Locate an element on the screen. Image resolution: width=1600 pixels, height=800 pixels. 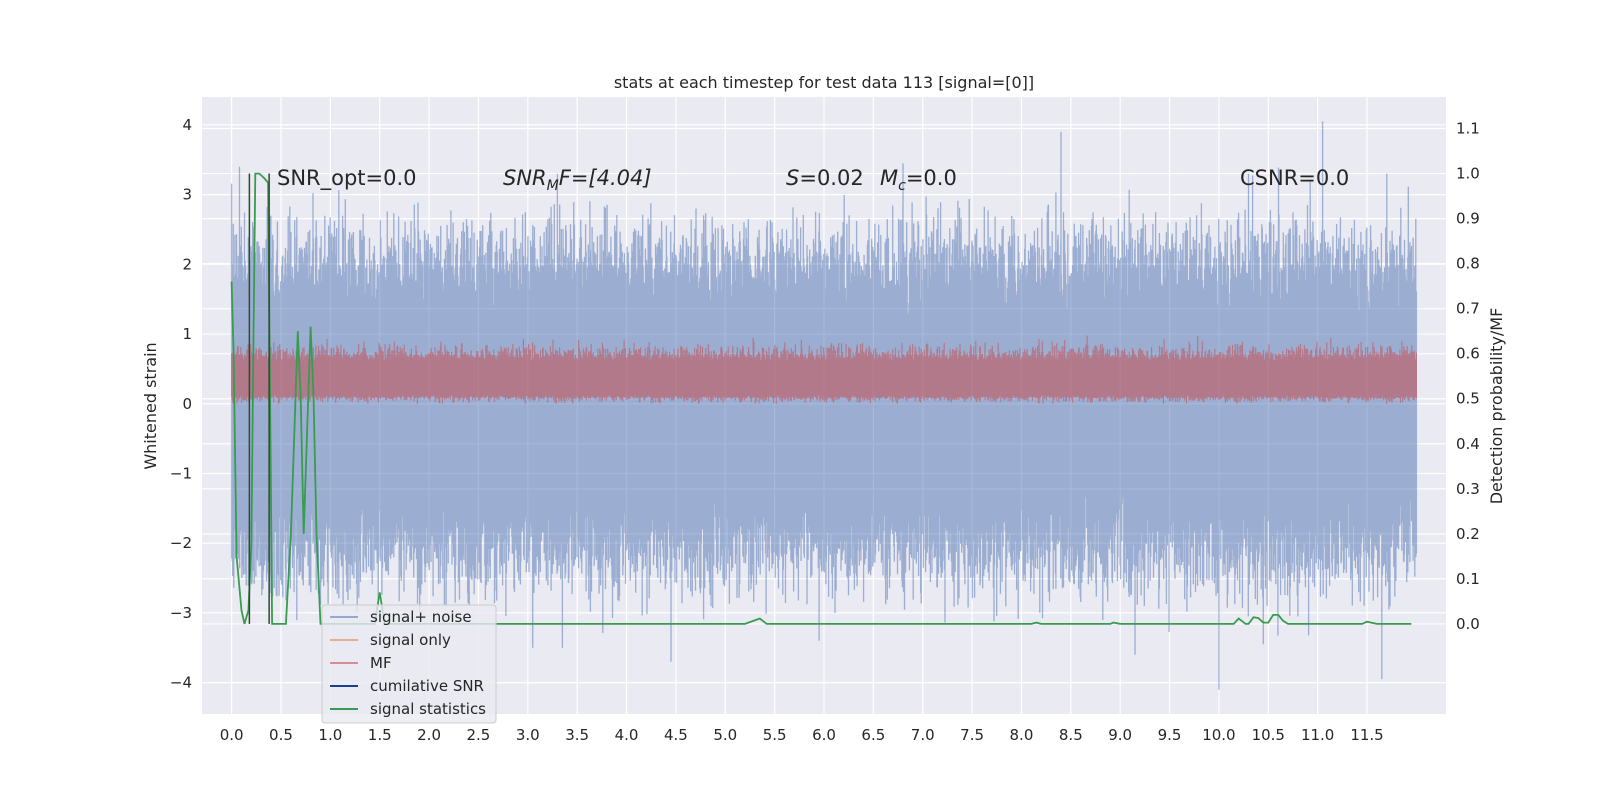
x-tick-label: 7.5 is located at coordinates (972, 735).